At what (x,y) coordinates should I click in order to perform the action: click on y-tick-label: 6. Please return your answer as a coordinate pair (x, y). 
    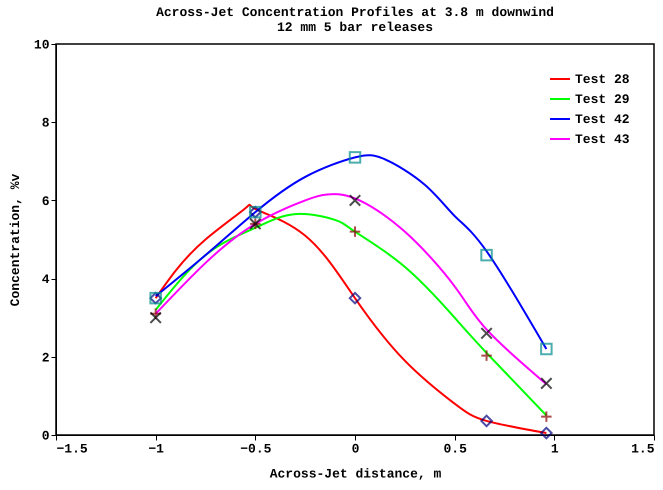
    Looking at the image, I should click on (46, 201).